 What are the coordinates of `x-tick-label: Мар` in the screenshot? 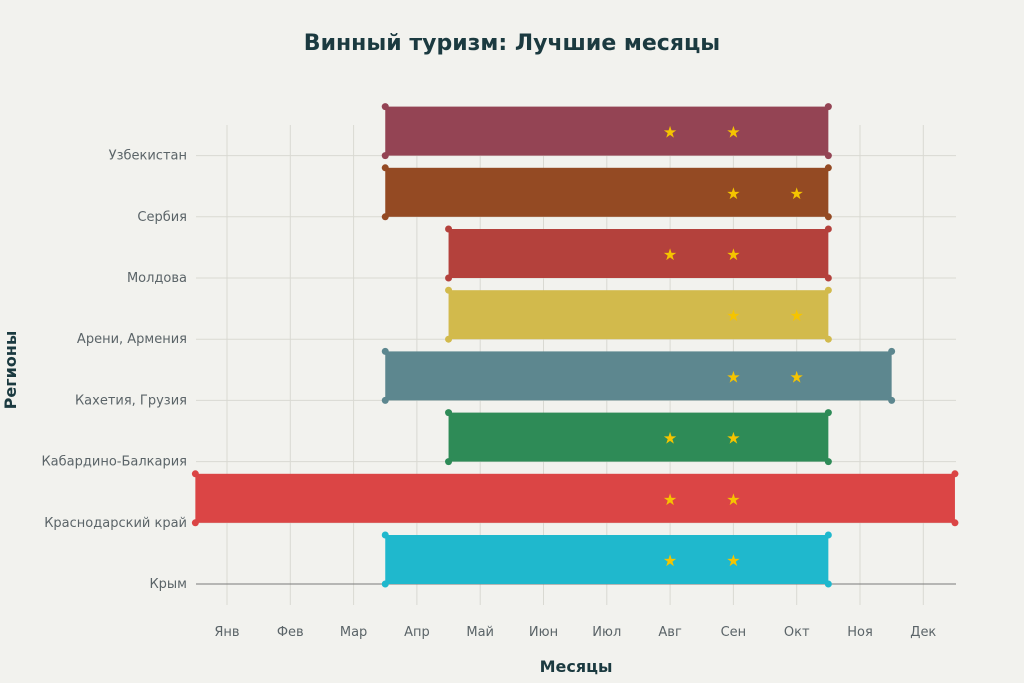 It's located at (353, 632).